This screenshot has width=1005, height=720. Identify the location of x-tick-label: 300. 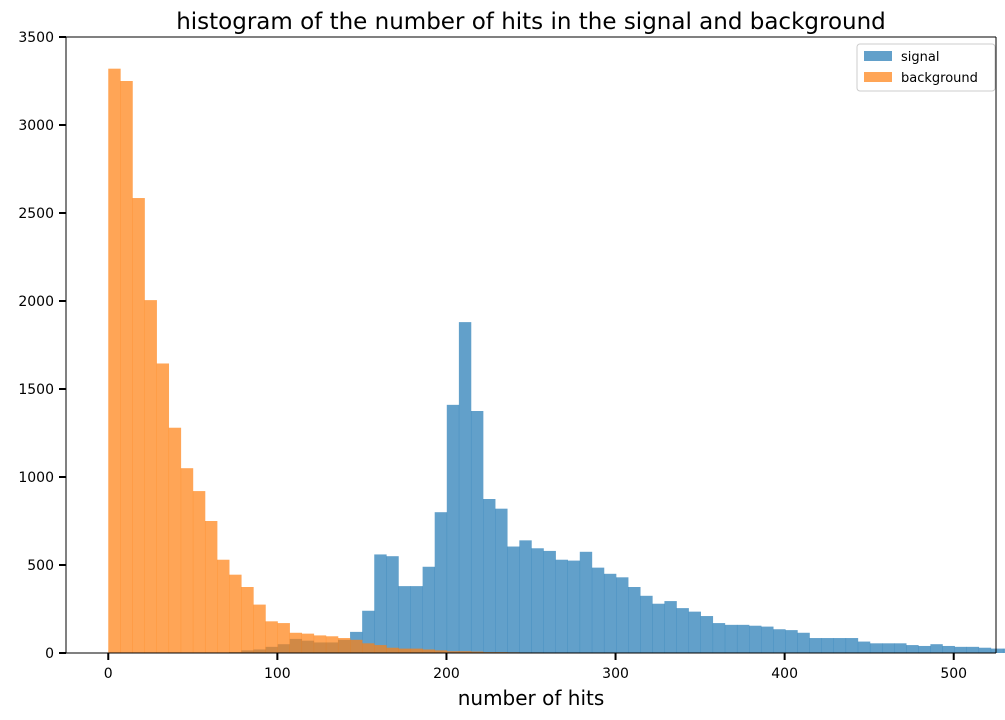
(615, 674).